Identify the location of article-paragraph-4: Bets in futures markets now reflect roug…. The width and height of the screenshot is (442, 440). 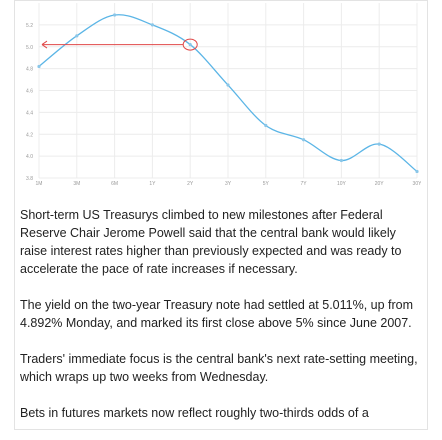
(194, 413).